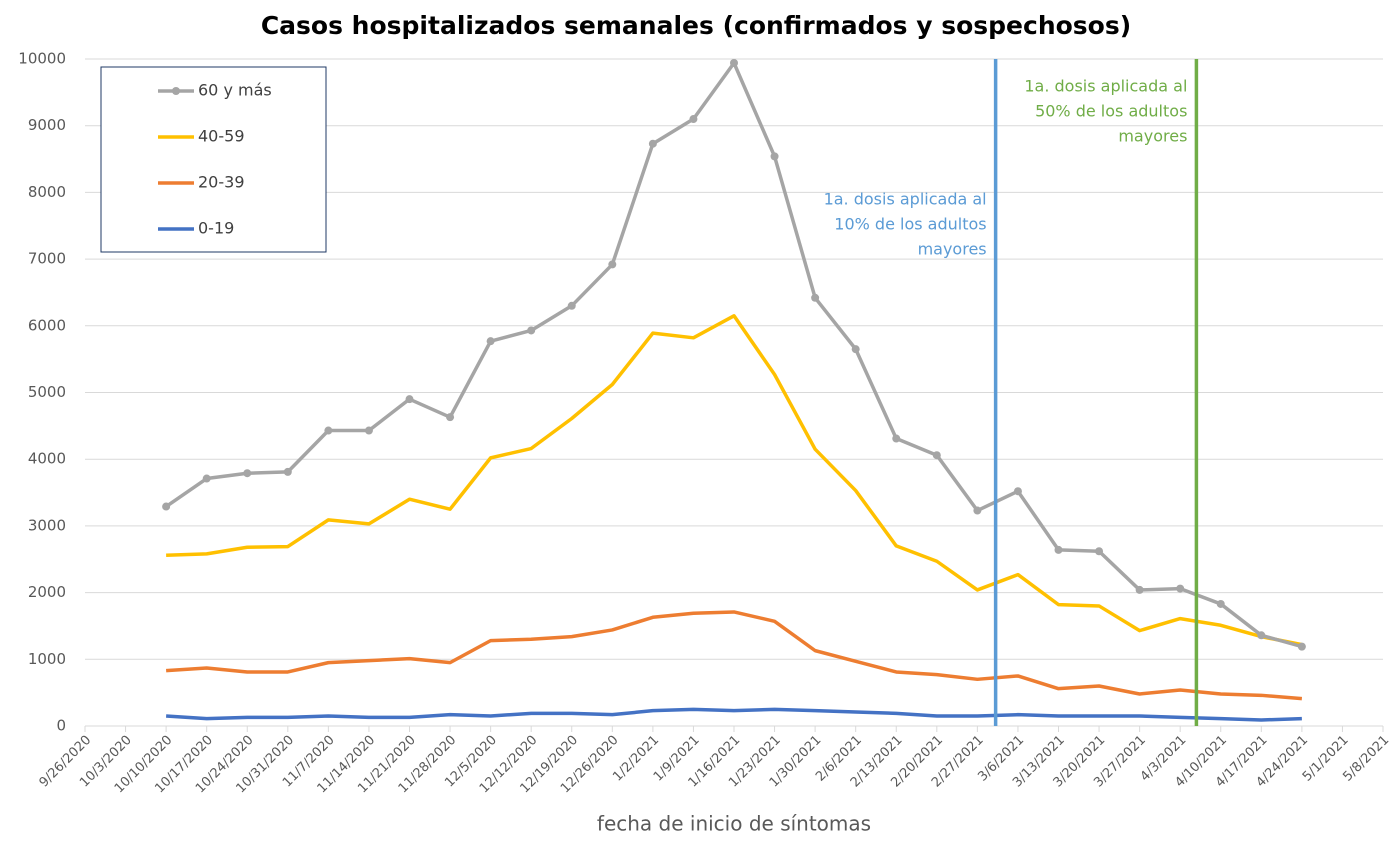 This screenshot has width=1400, height=845. I want to click on y-tick-label: 0, so click(61, 726).